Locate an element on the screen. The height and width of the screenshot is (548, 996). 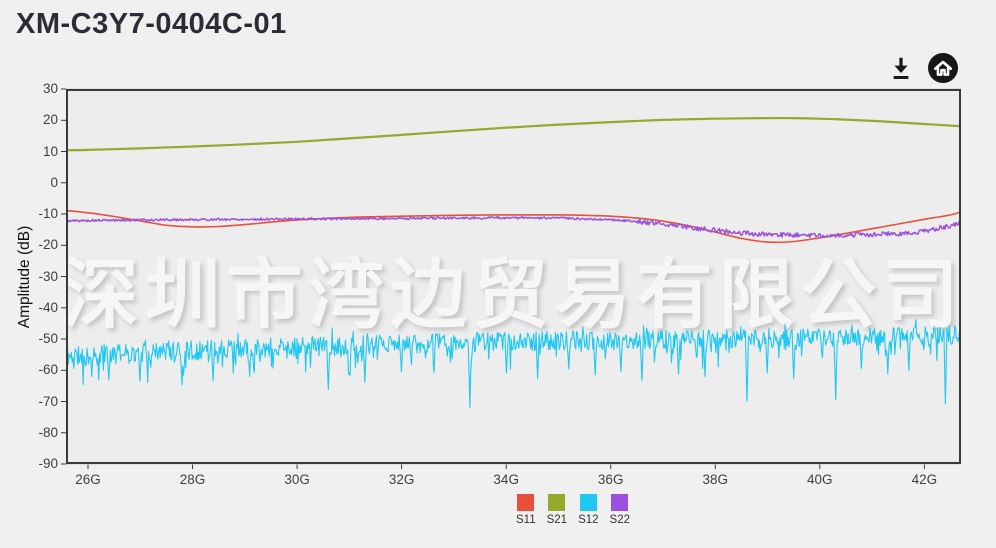
home-icon is located at coordinates (943, 68).